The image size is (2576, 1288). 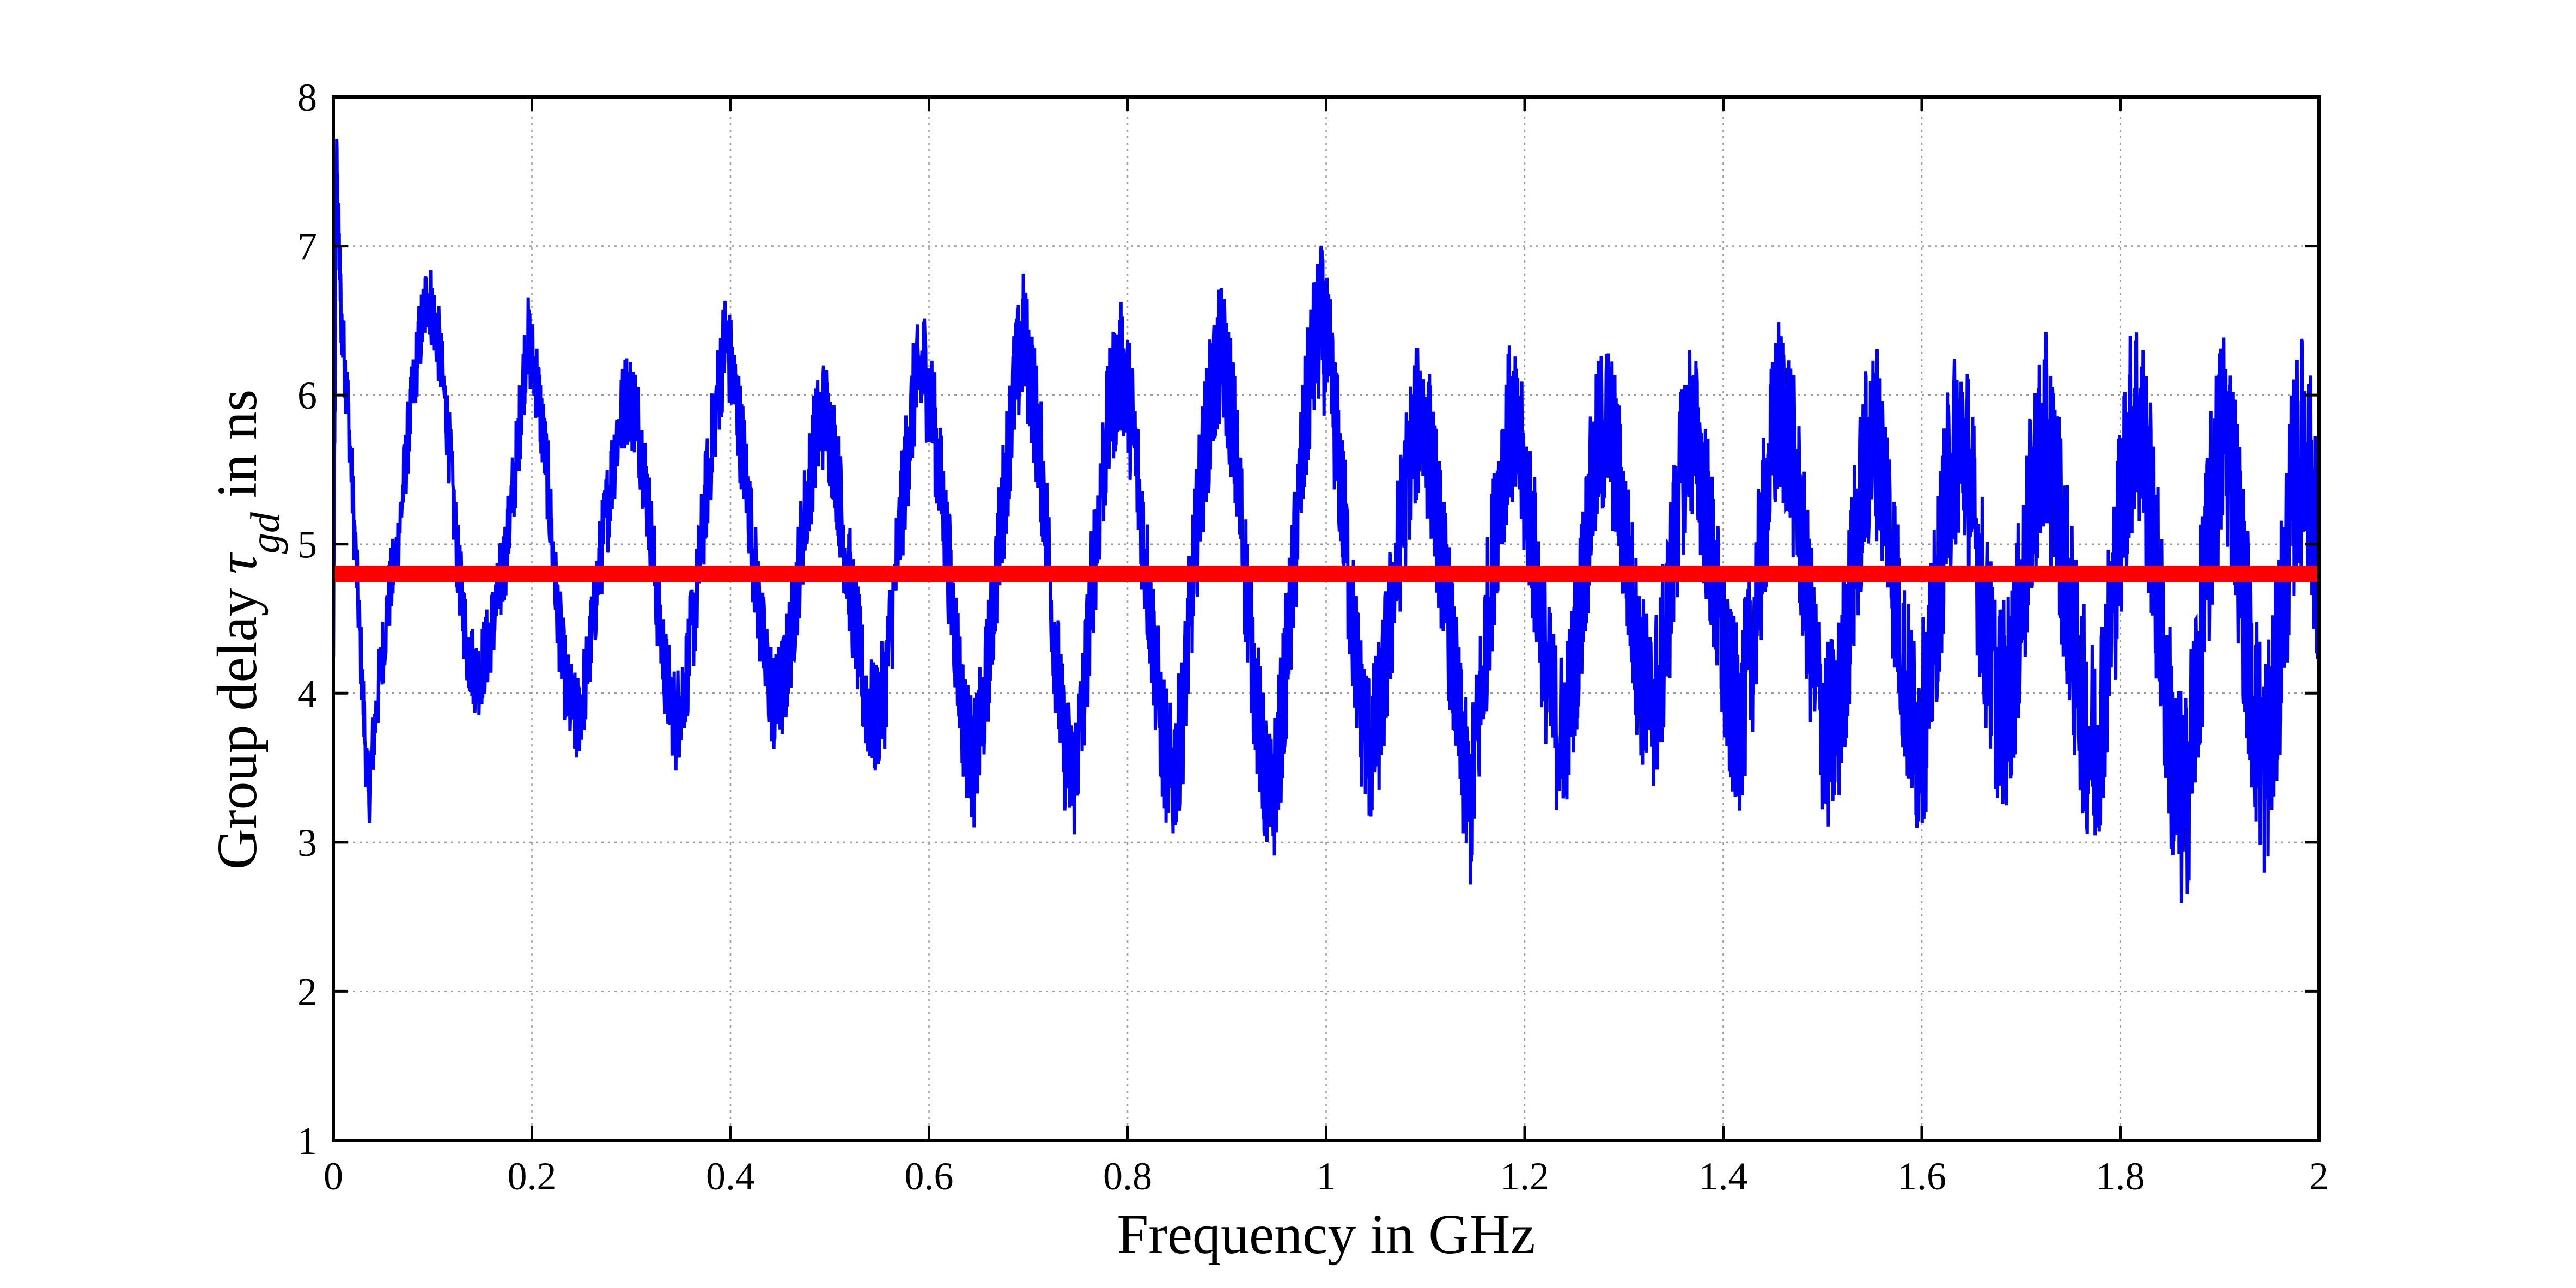 What do you see at coordinates (1524, 1176) in the screenshot?
I see `x-tick-label: 1.2` at bounding box center [1524, 1176].